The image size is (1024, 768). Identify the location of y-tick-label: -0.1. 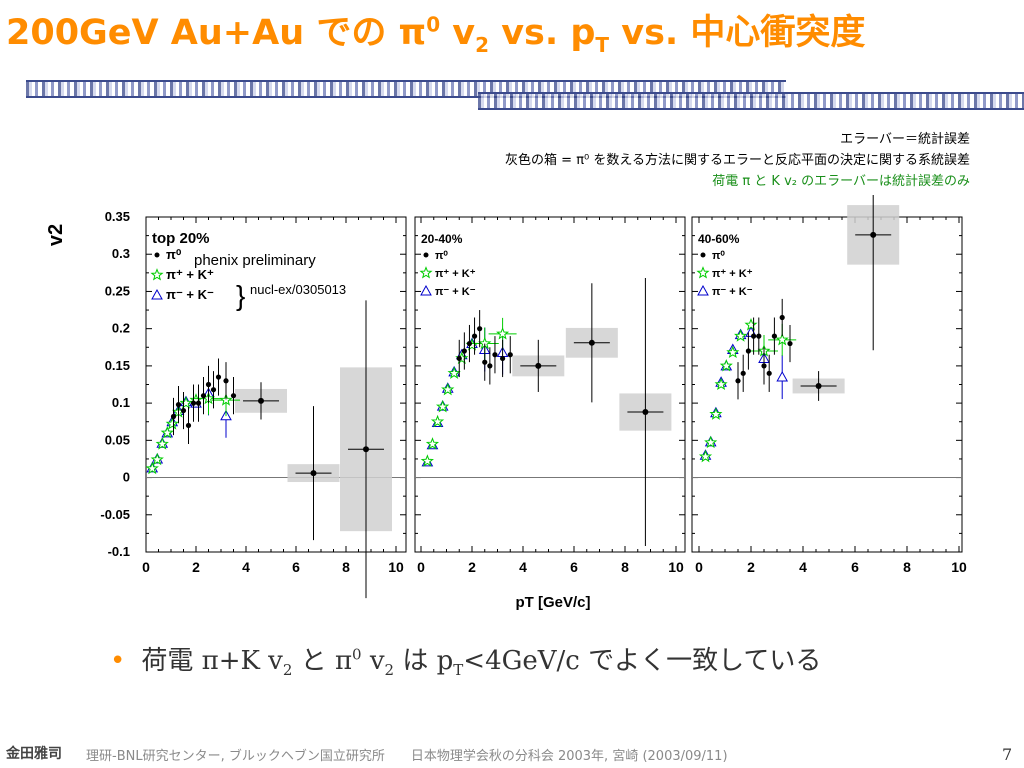
(119, 551).